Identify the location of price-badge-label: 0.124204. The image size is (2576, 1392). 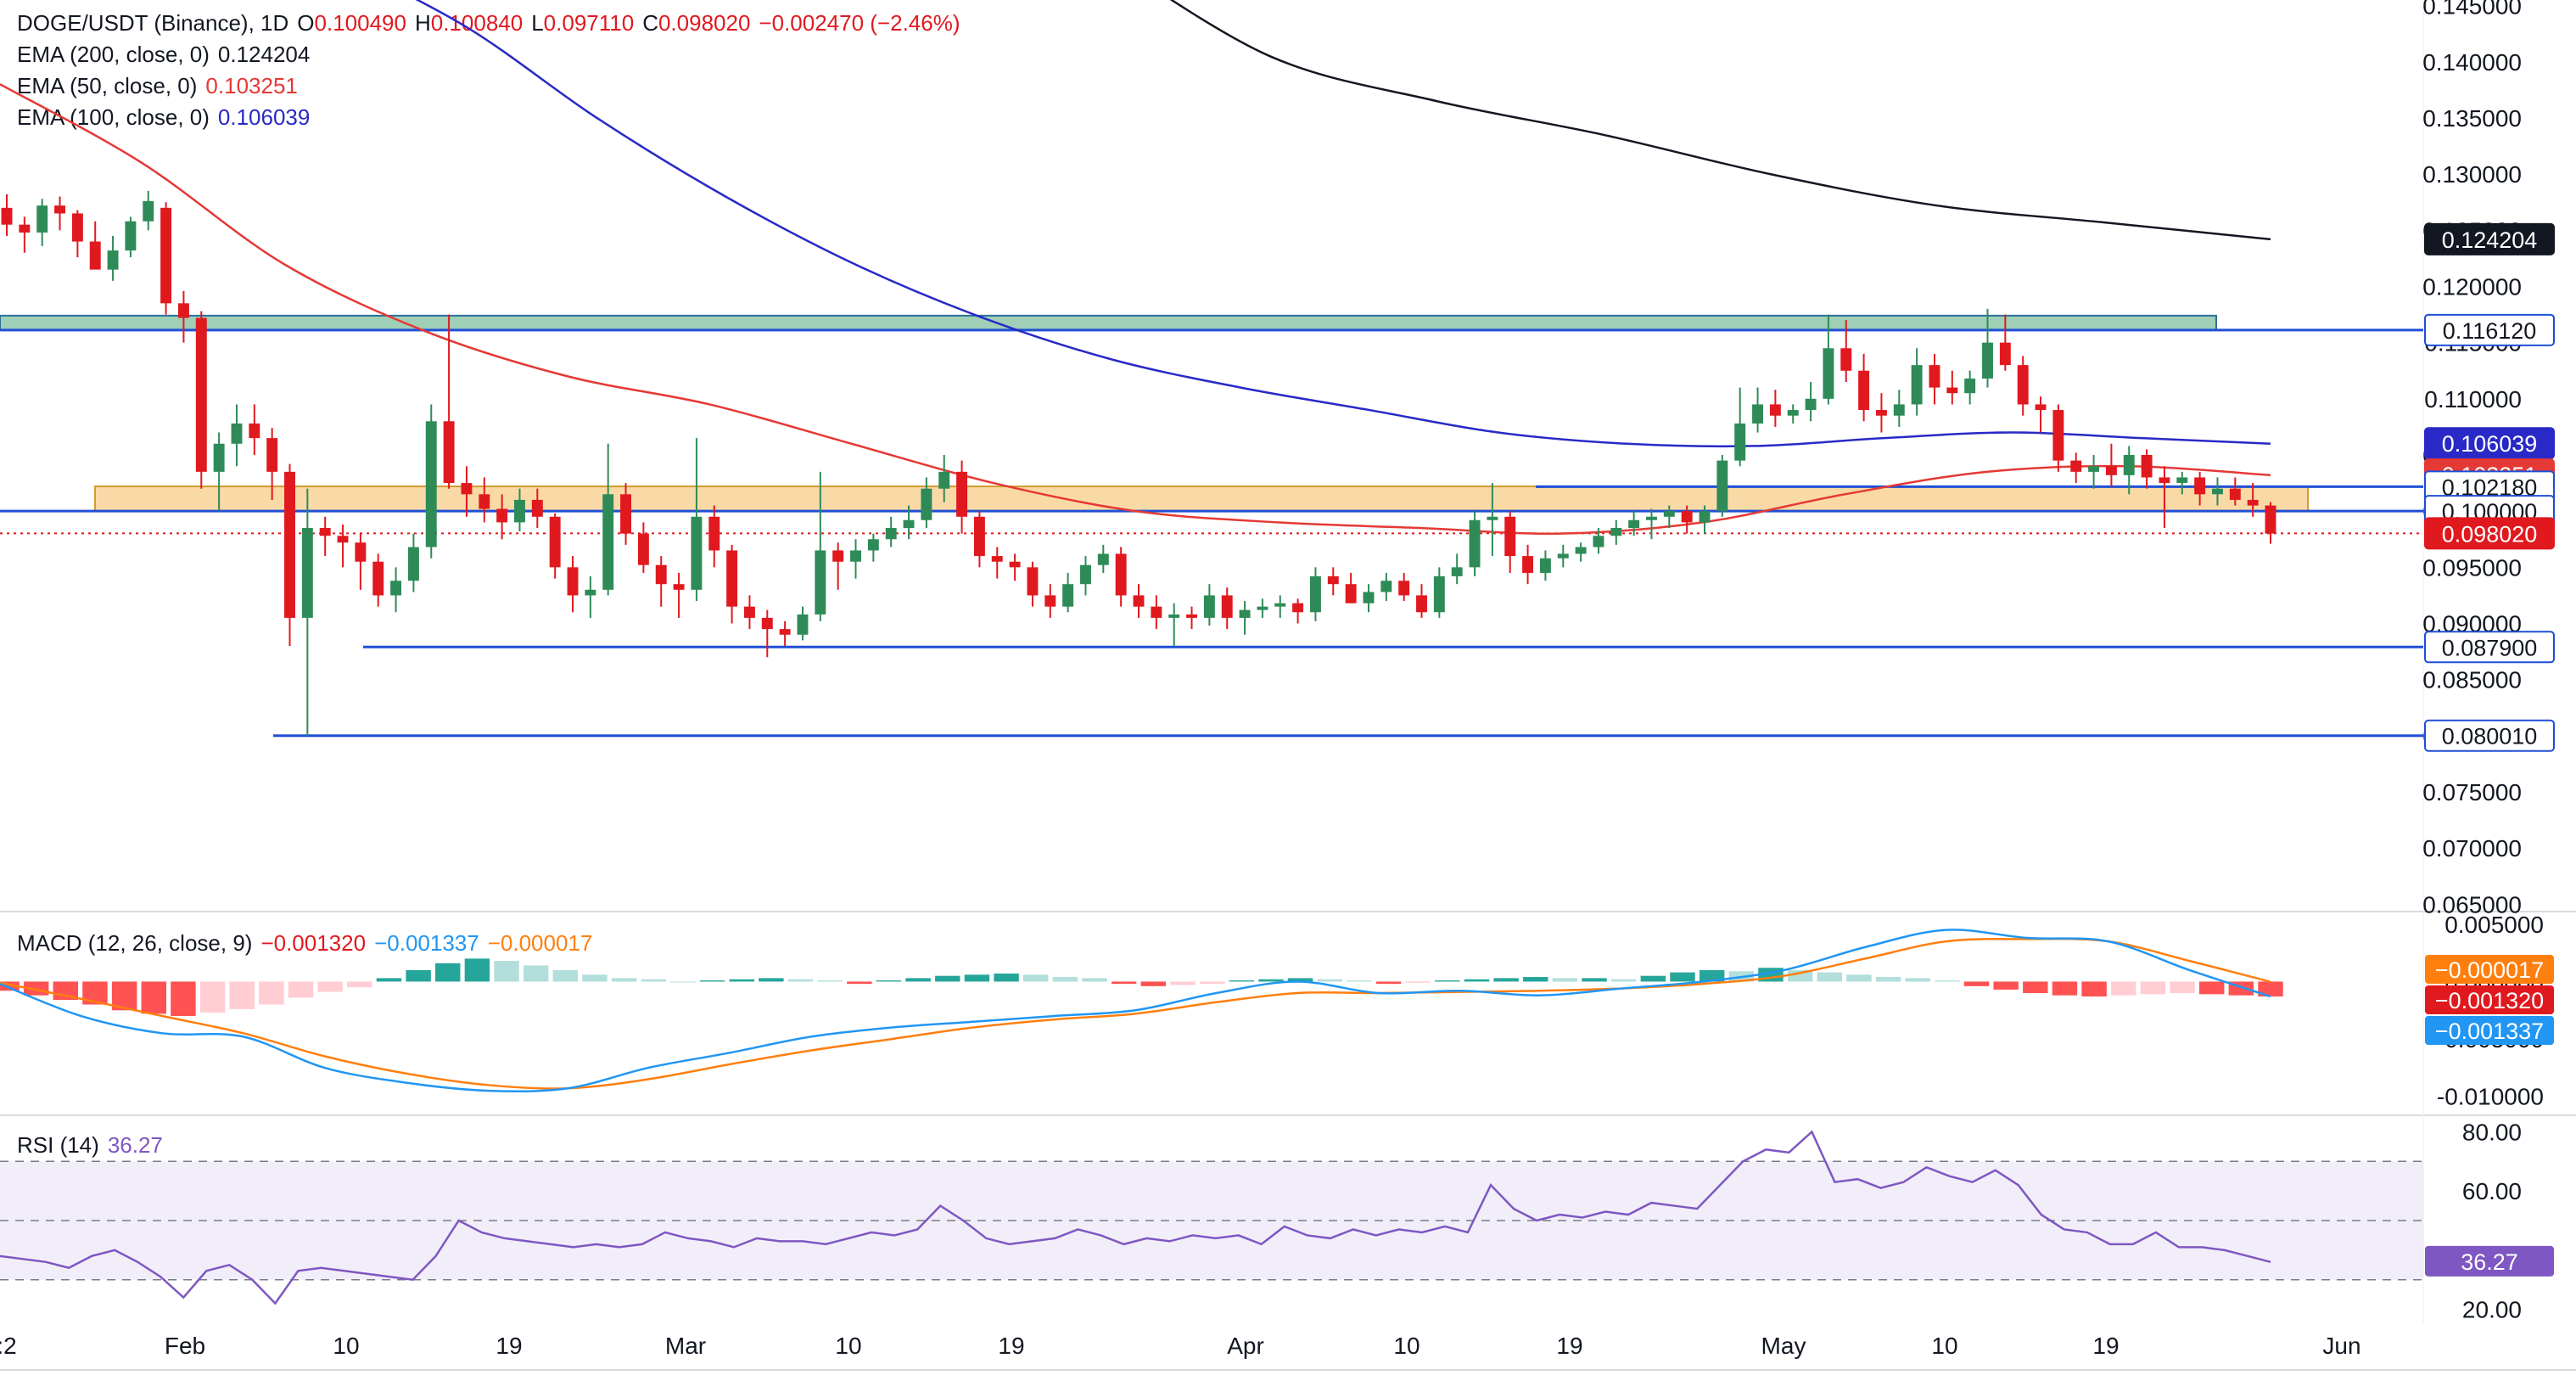
(2490, 240).